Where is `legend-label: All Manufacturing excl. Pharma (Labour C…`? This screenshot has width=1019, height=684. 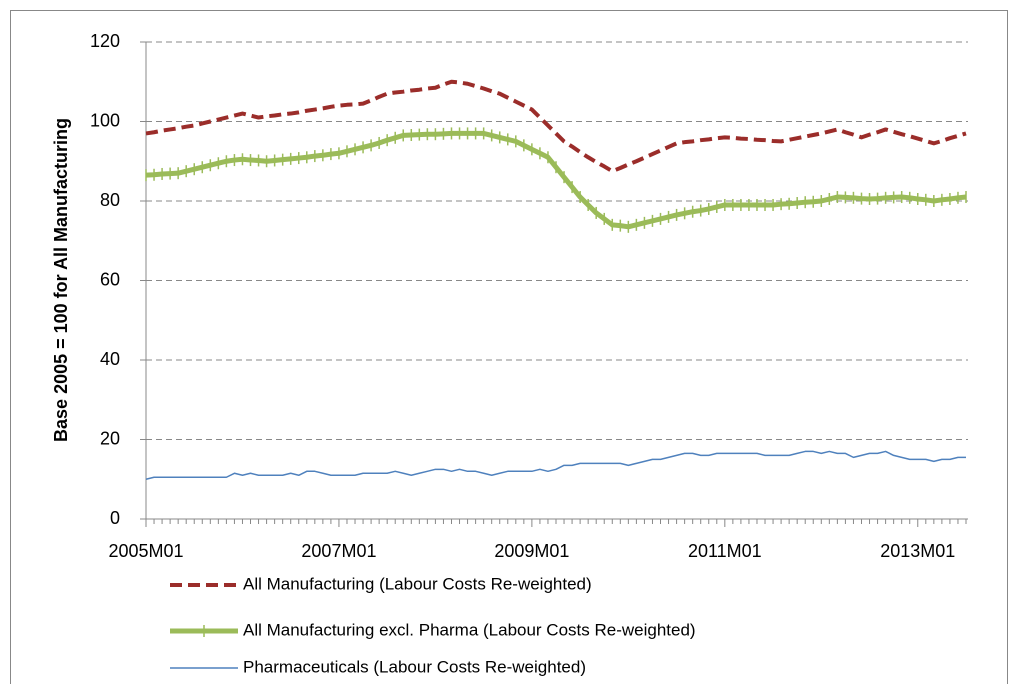
legend-label: All Manufacturing excl. Pharma (Labour C… is located at coordinates (469, 629).